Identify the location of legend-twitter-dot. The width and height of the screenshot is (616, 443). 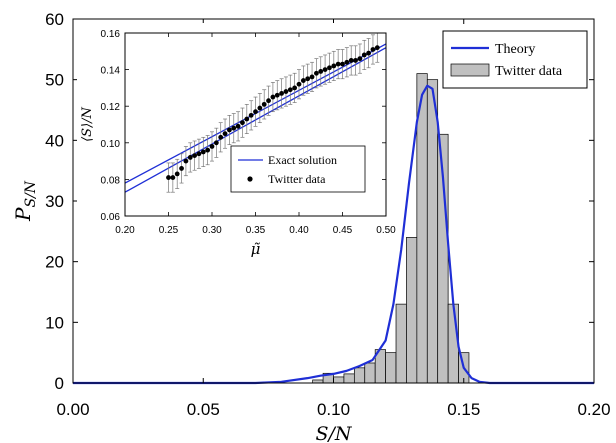
(250, 179).